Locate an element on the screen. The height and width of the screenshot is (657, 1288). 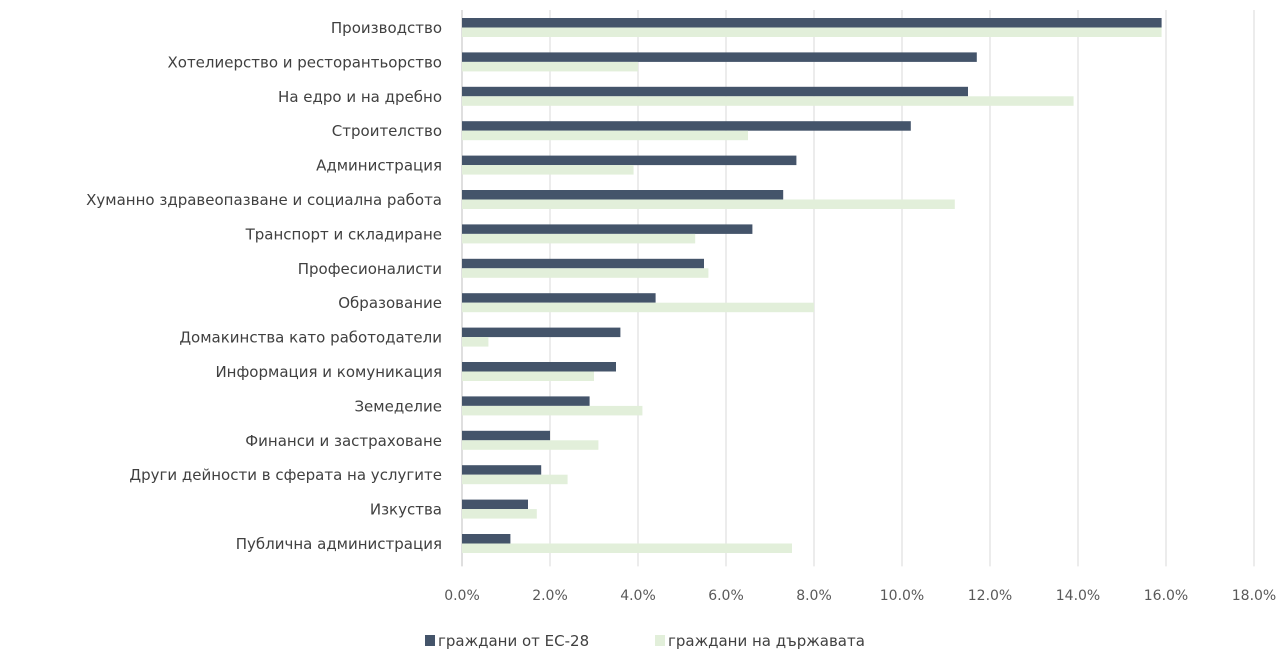
category-label: Образование is located at coordinates (390, 303).